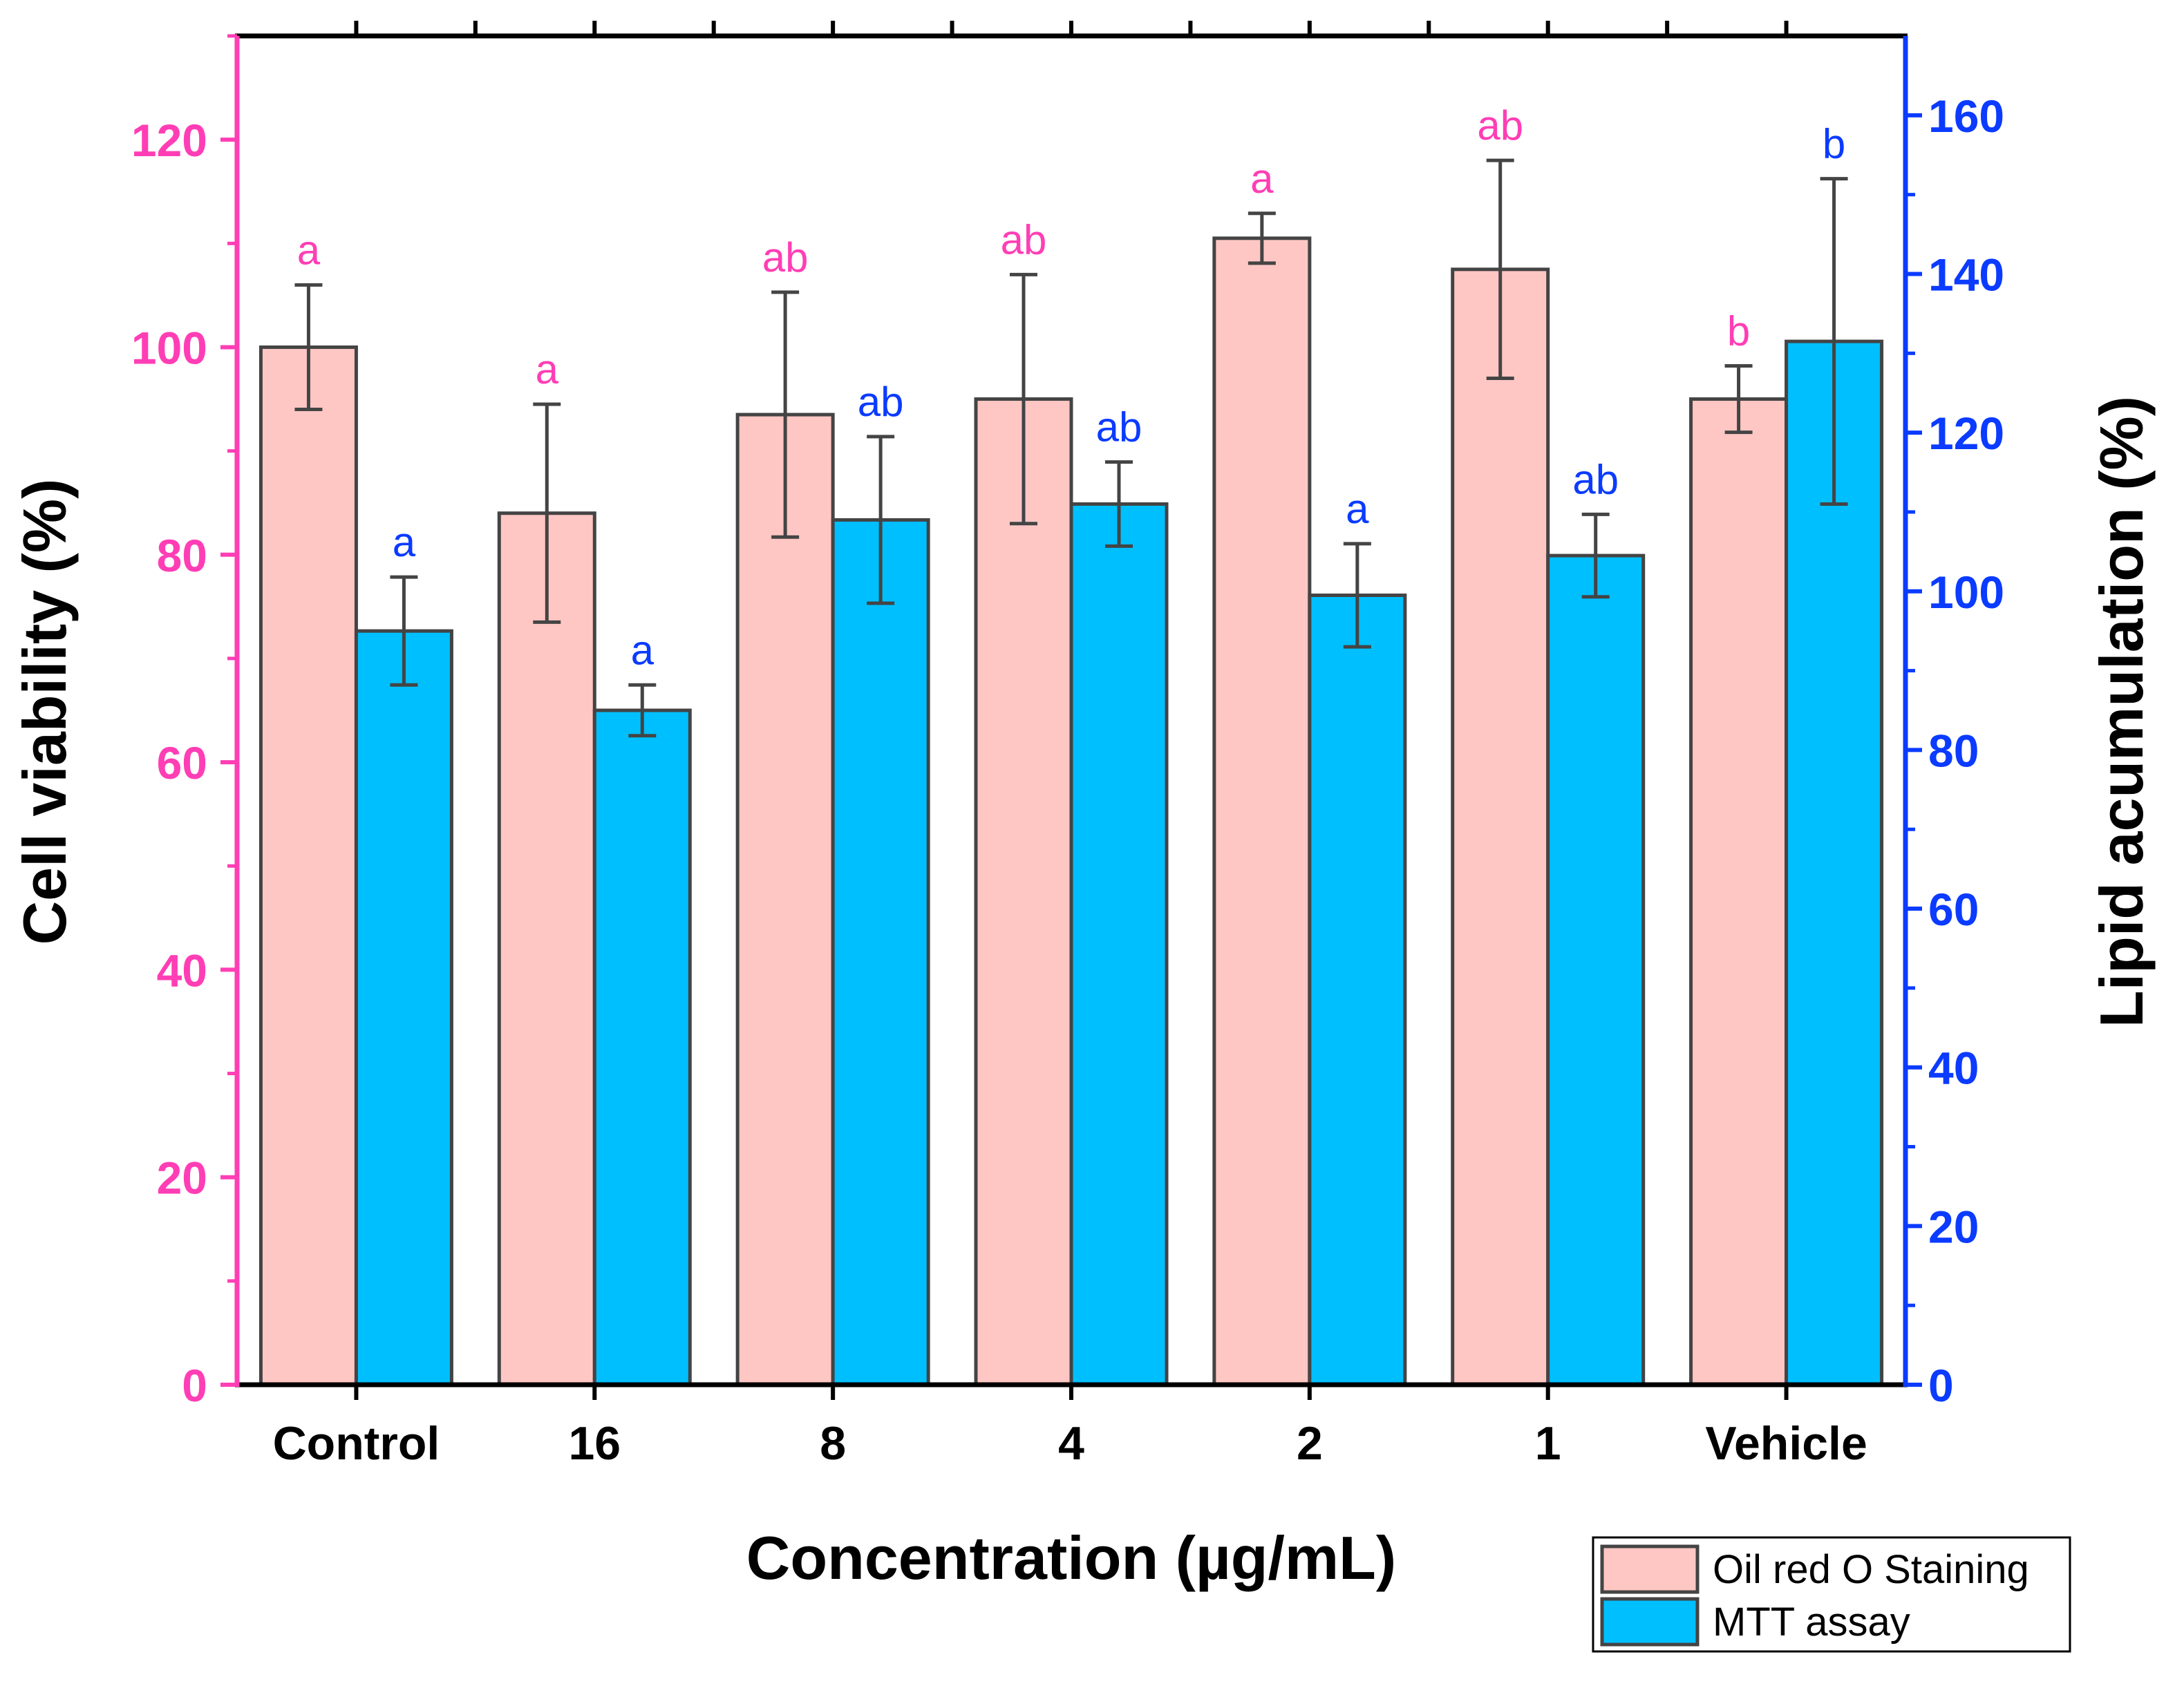  I want to click on significance-label-oil-red-5: ab, so click(1500, 125).